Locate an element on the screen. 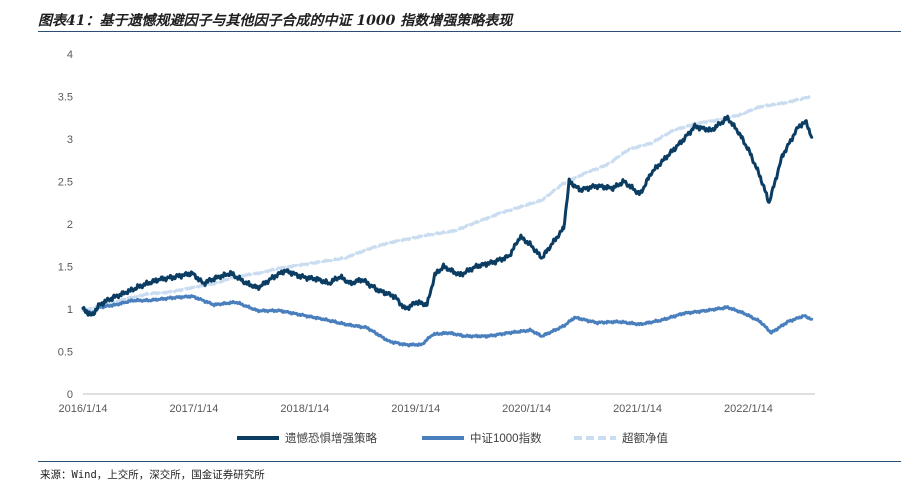  bottom-rule is located at coordinates (469, 461).